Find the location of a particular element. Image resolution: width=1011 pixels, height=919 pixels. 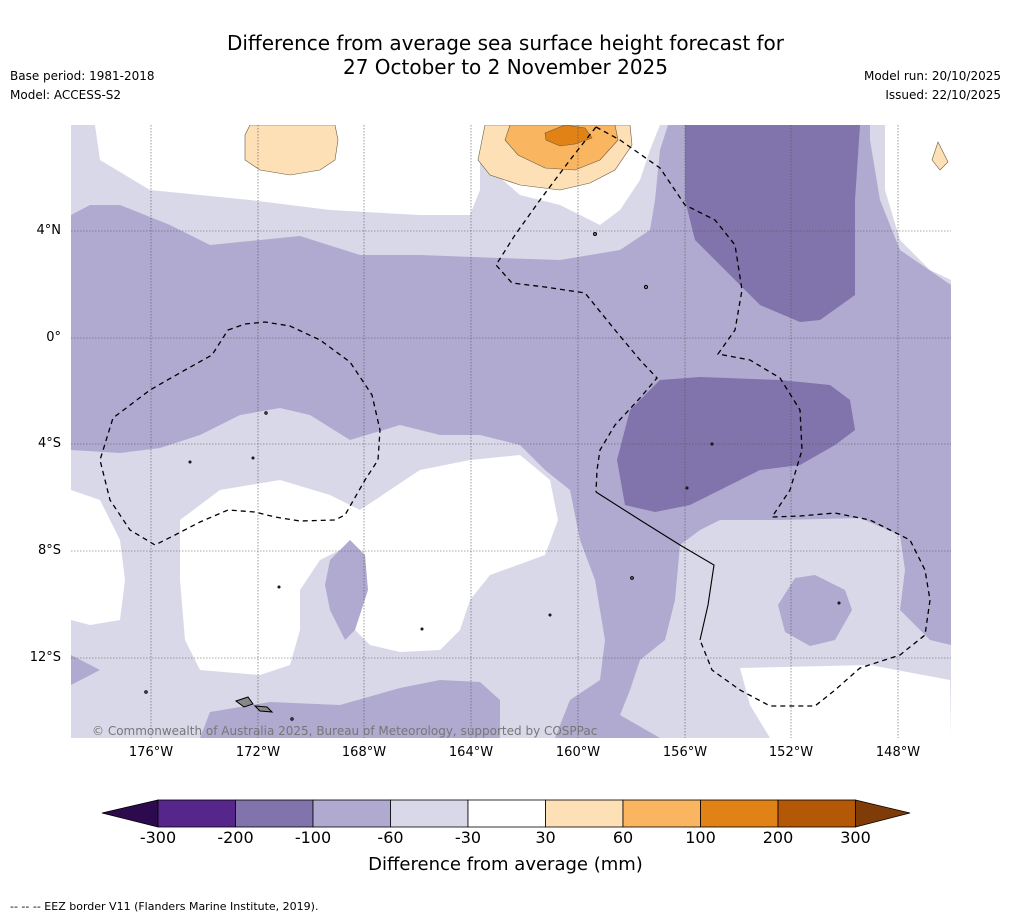

colorbar-tick-label: 30 is located at coordinates (545, 837).